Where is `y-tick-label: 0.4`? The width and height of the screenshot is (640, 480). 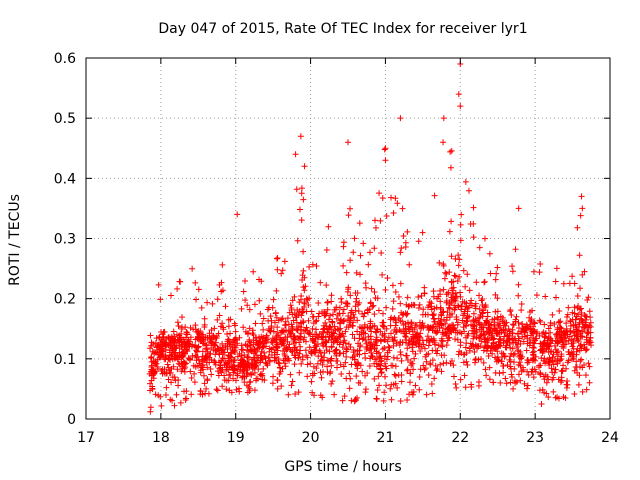 y-tick-label: 0.4 is located at coordinates (65, 179).